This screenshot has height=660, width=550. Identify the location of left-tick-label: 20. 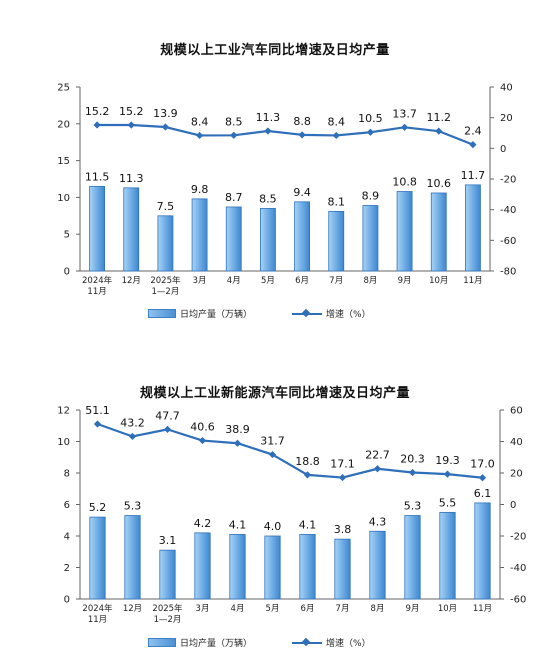
(63, 124).